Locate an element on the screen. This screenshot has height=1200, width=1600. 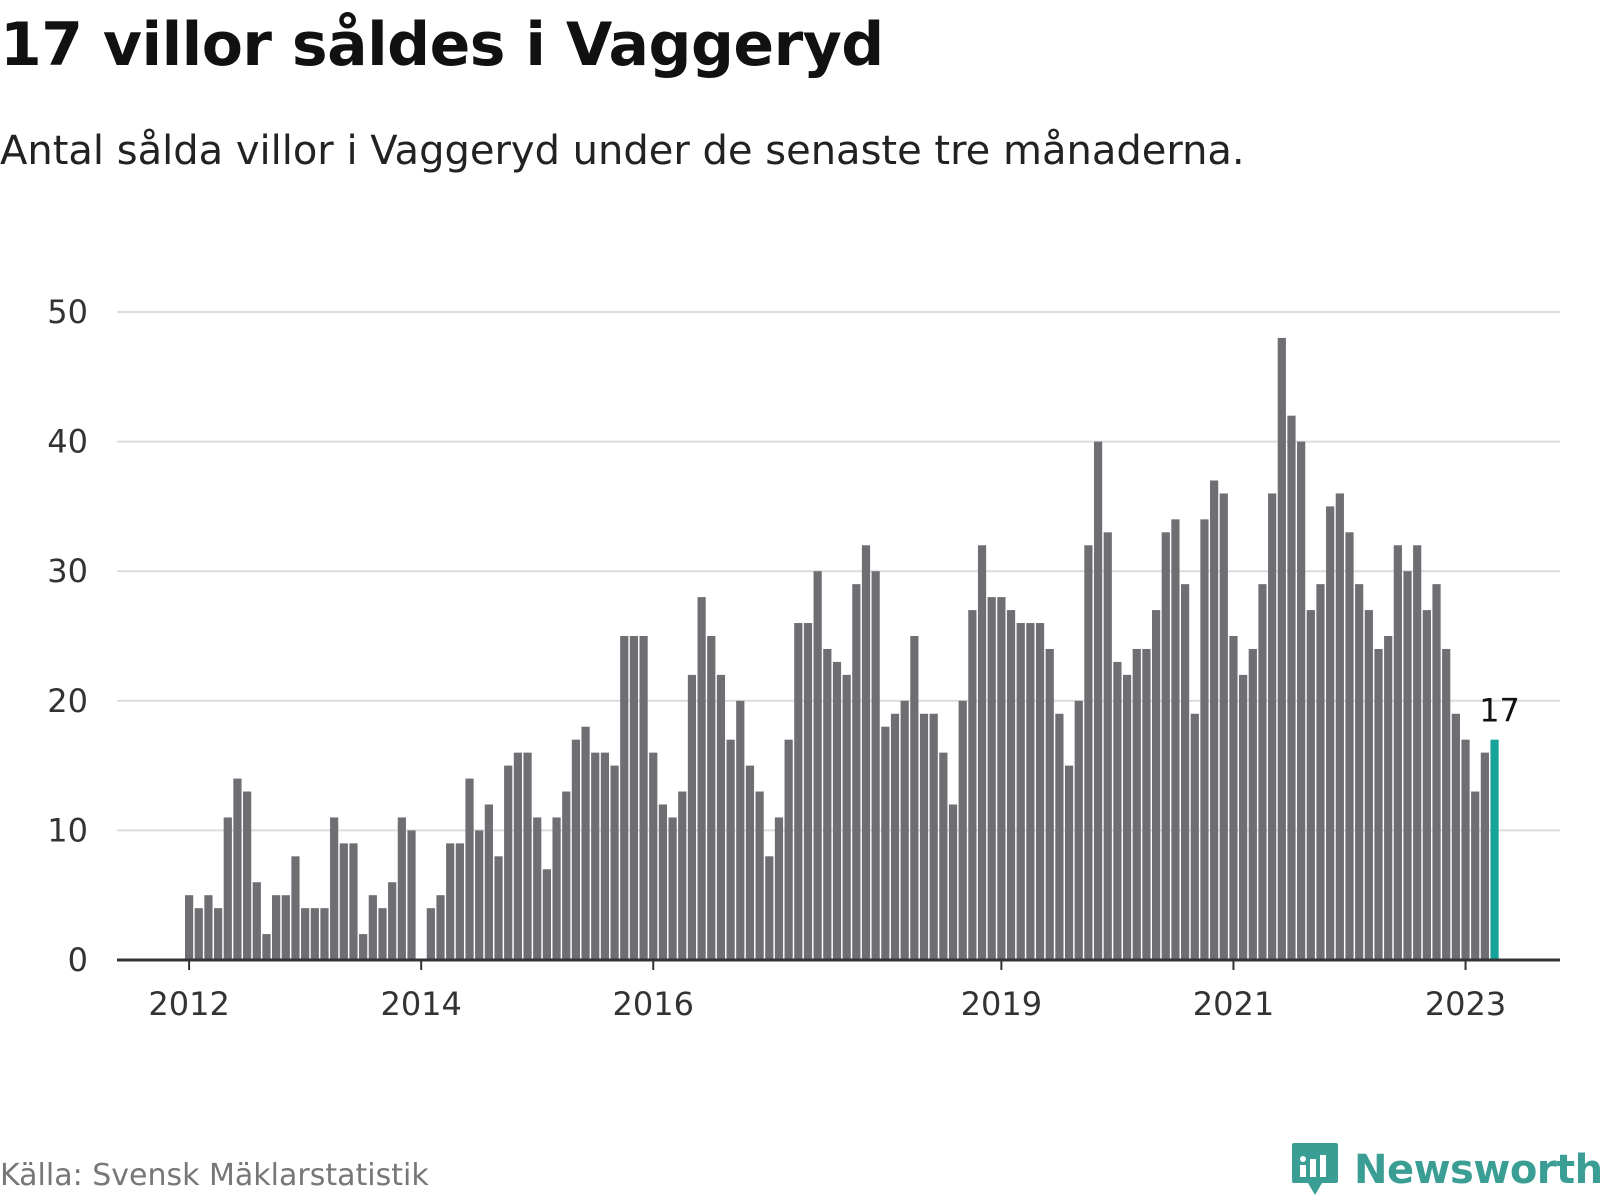
brand-logo: Newsworthy is located at coordinates (1445, 1170).